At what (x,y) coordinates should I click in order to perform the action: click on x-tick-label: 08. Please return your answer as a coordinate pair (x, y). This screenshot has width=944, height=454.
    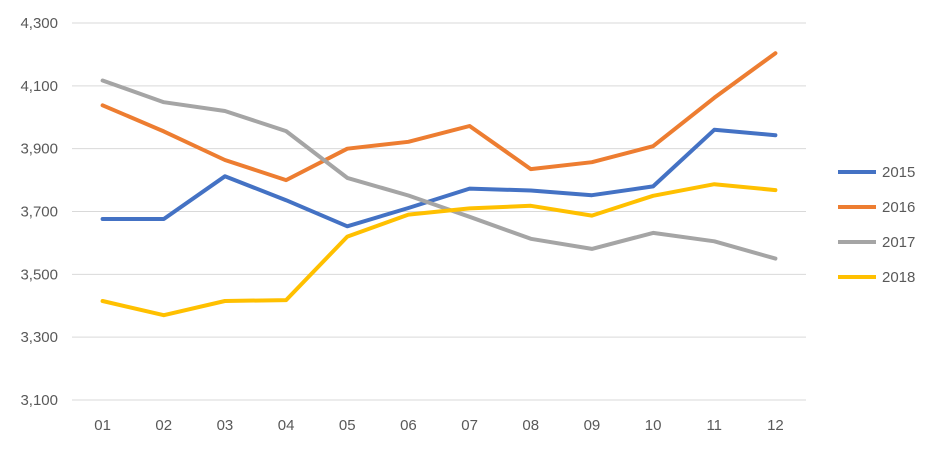
    Looking at the image, I should click on (530, 425).